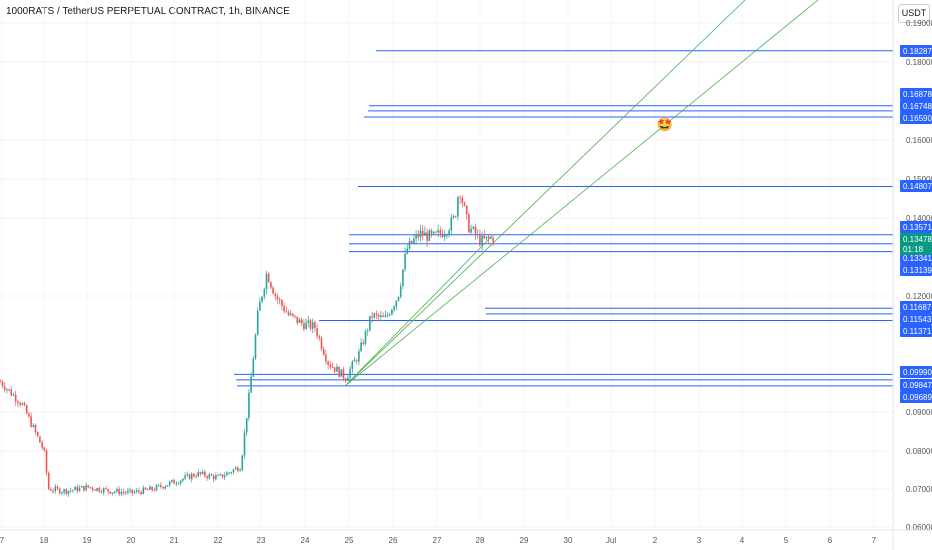  I want to click on time-tick: 26, so click(393, 540).